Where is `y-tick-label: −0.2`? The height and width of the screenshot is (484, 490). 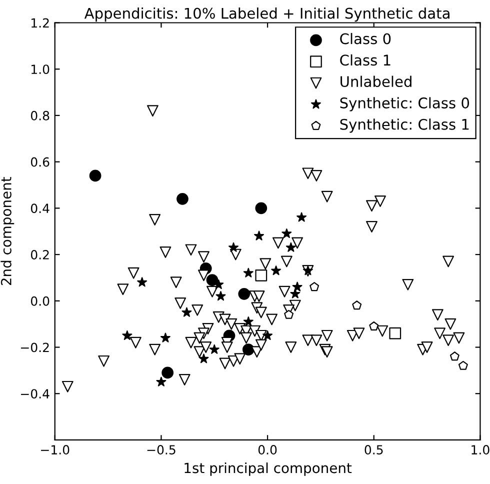
y-tick-label: −0.2 is located at coordinates (34, 347).